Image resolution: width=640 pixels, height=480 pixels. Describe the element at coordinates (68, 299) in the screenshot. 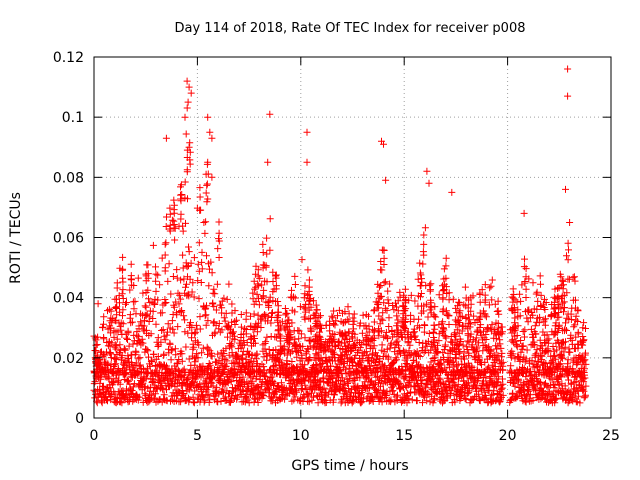

I see `y-tick-label: 0.04` at that location.